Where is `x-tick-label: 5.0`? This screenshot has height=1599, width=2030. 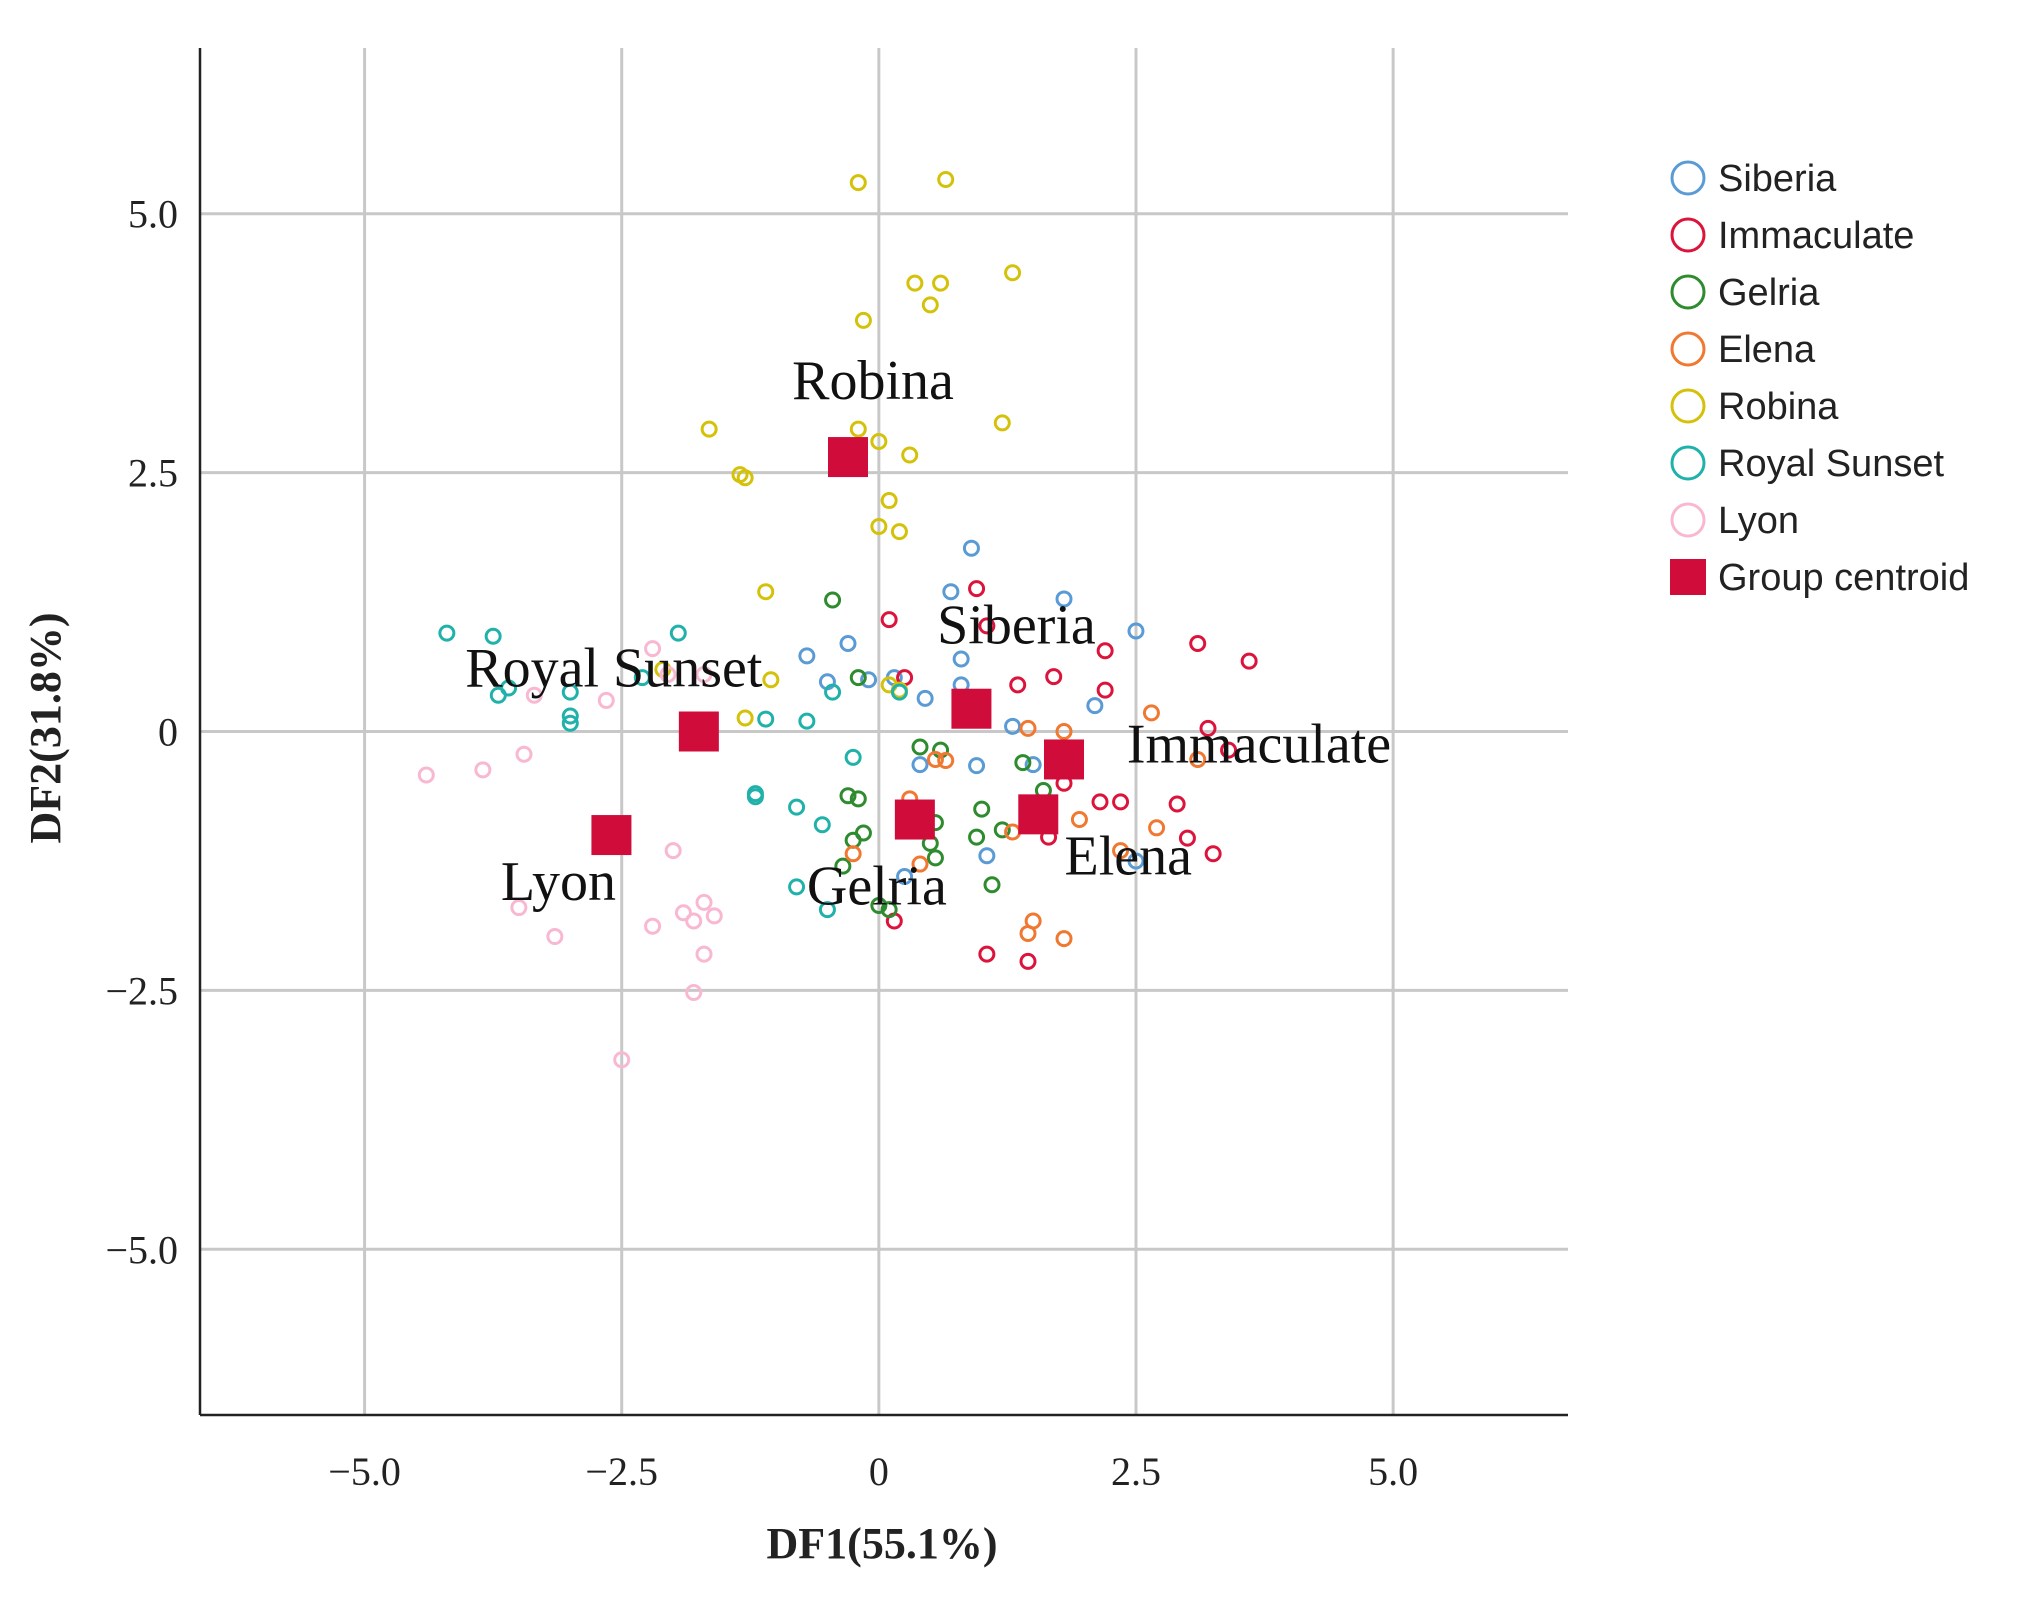 x-tick-label: 5.0 is located at coordinates (1393, 1471).